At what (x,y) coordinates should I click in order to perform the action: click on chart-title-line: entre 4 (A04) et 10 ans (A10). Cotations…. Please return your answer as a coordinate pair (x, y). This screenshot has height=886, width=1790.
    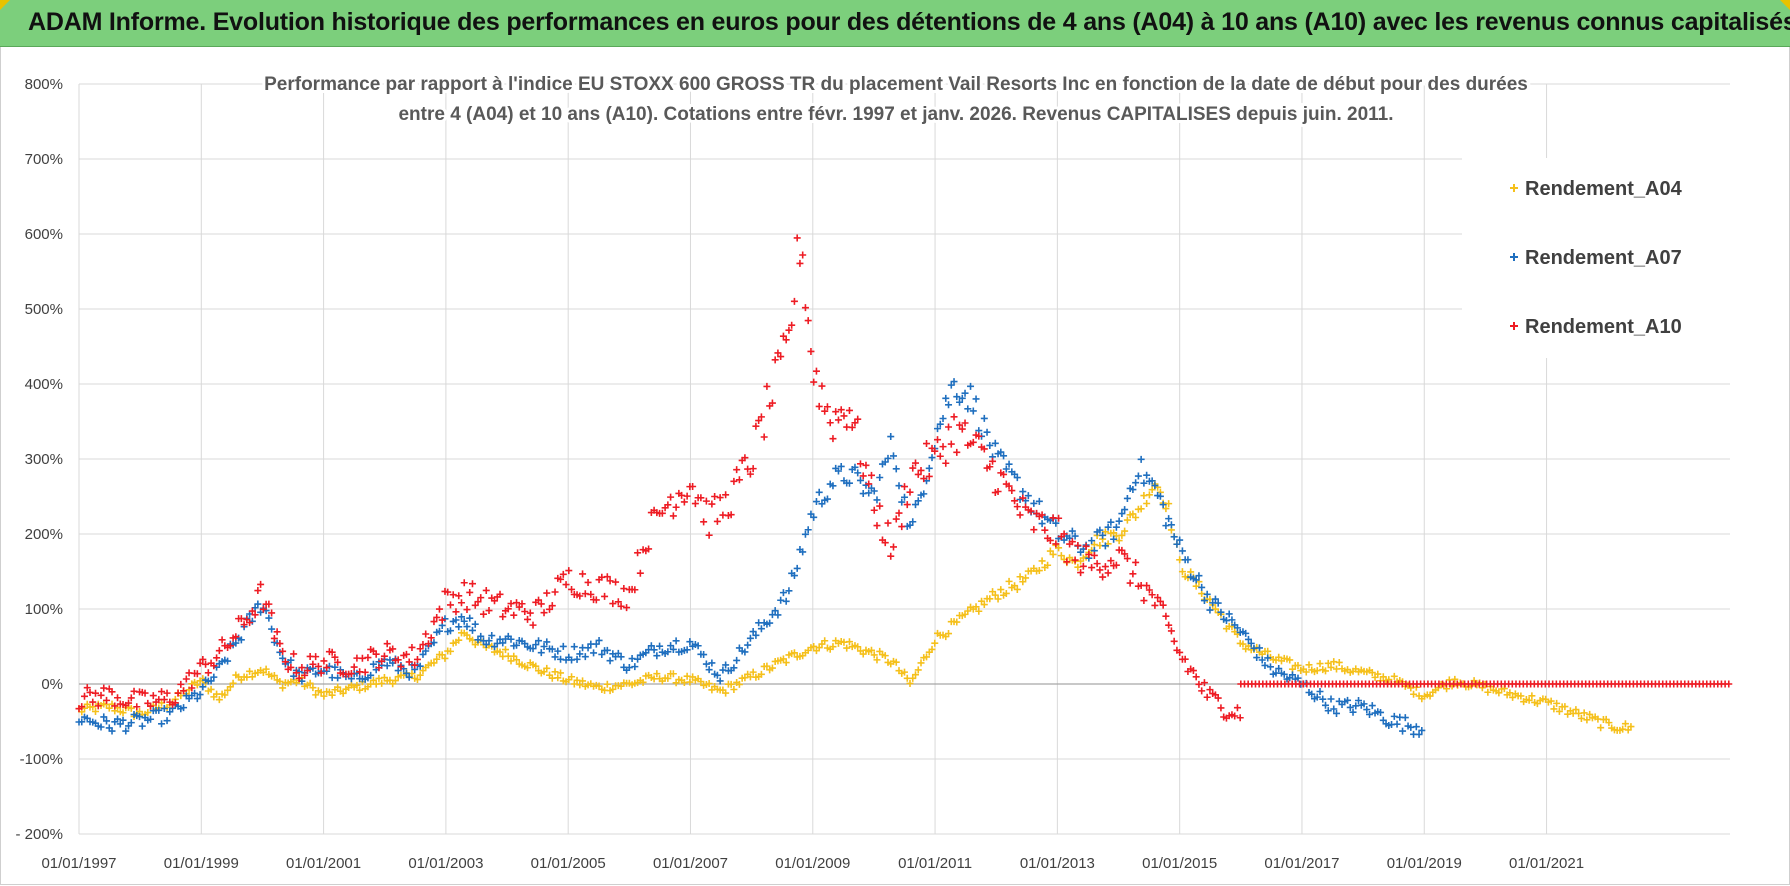
    Looking at the image, I should click on (895, 114).